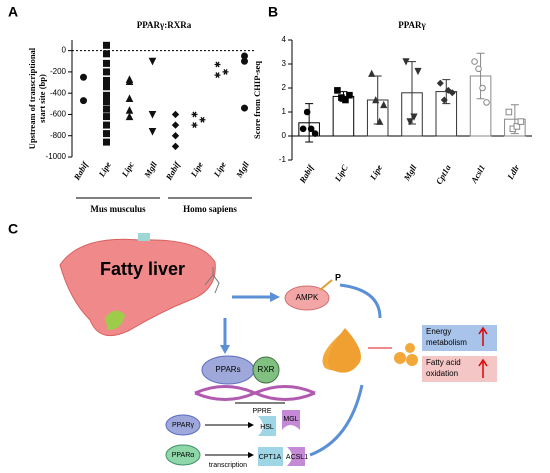 This screenshot has width=550, height=473. I want to click on gallbladder, so click(115, 320).